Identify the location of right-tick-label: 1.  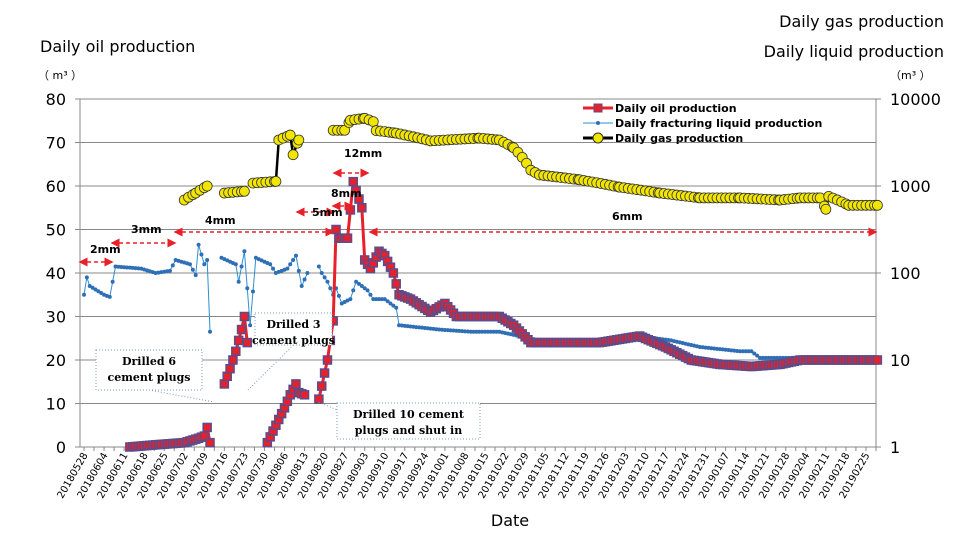
(895, 447).